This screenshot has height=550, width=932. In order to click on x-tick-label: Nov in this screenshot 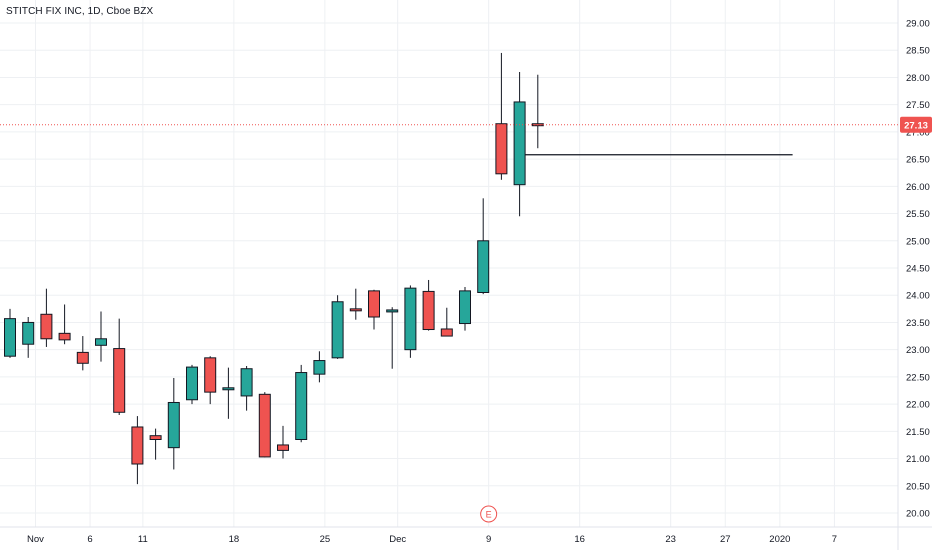, I will do `click(35, 539)`.